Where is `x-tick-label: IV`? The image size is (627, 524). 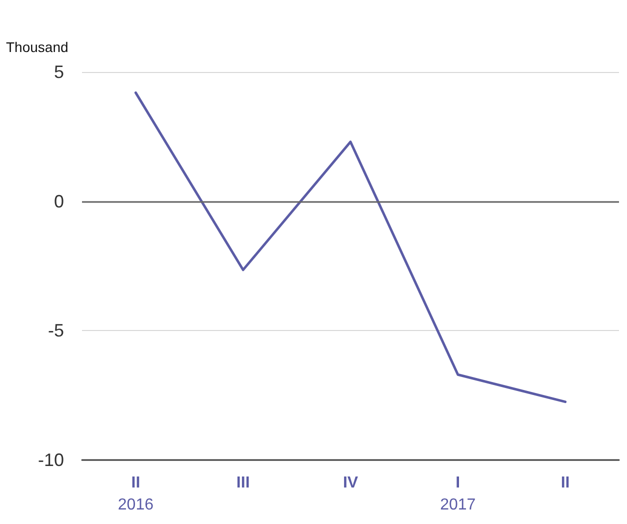 x-tick-label: IV is located at coordinates (350, 483).